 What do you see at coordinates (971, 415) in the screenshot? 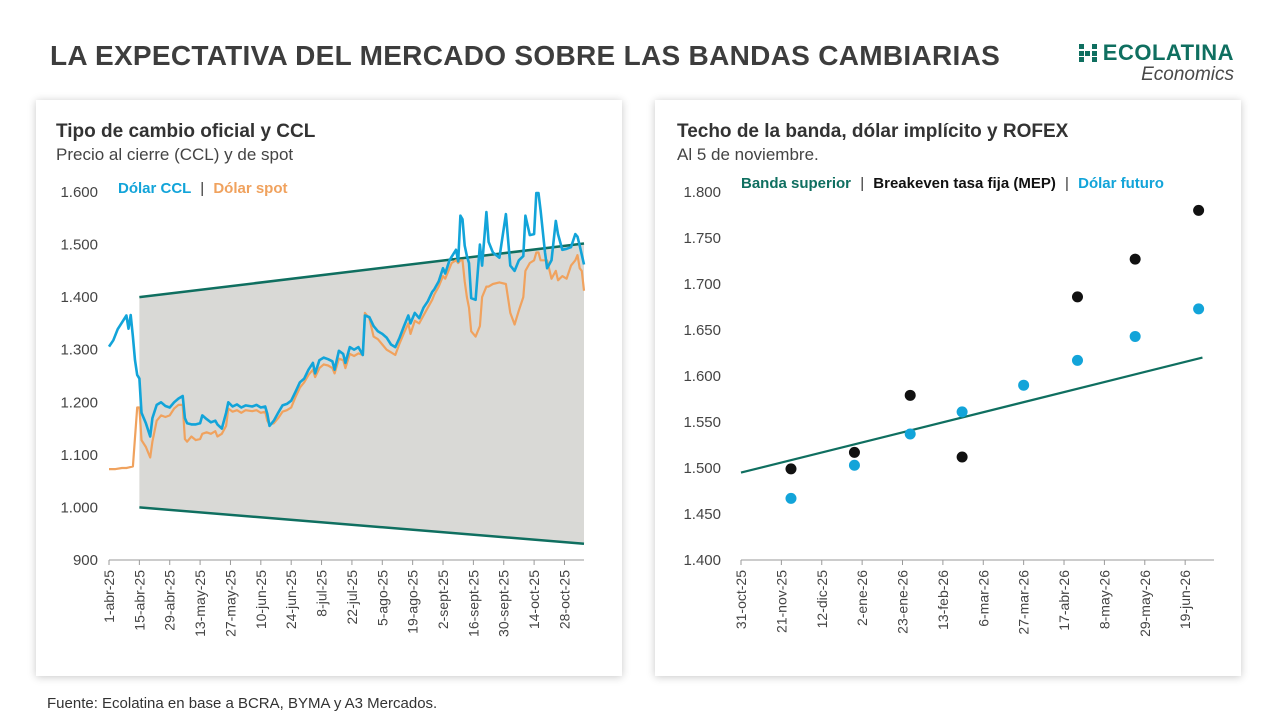
I see `band-superior-line` at bounding box center [971, 415].